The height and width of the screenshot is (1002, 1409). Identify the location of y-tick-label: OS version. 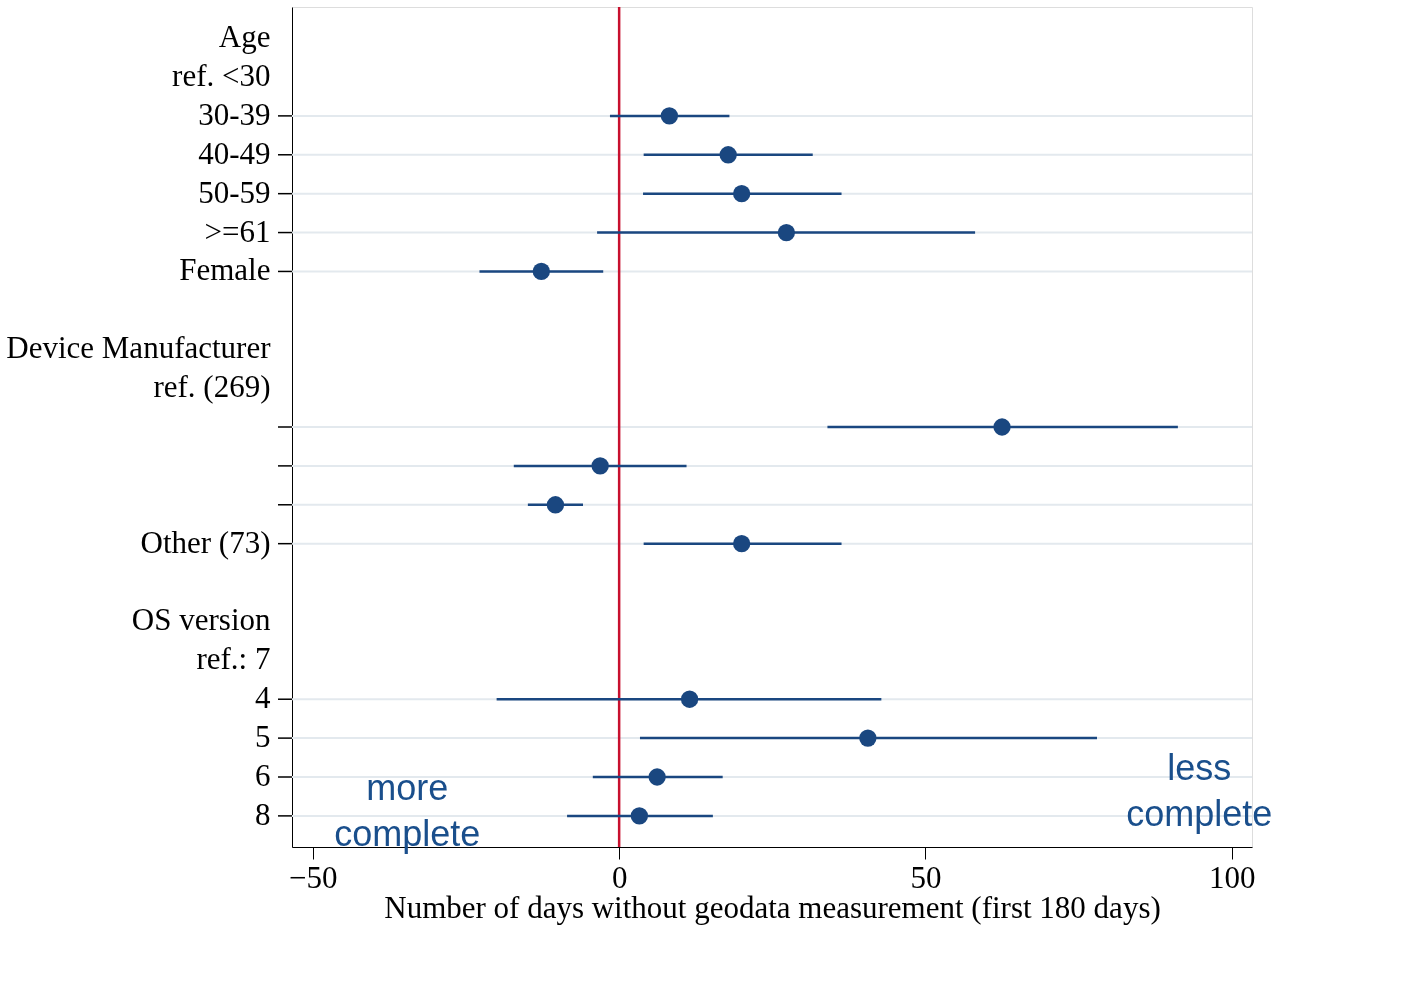
(201, 620).